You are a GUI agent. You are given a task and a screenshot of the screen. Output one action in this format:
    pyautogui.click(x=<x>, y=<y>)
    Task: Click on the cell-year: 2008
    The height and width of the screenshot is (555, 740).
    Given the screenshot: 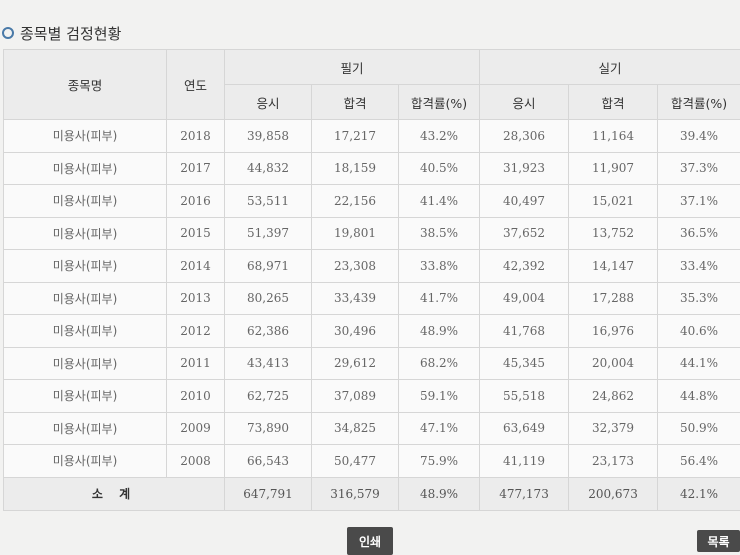 What is the action you would take?
    pyautogui.click(x=195, y=461)
    